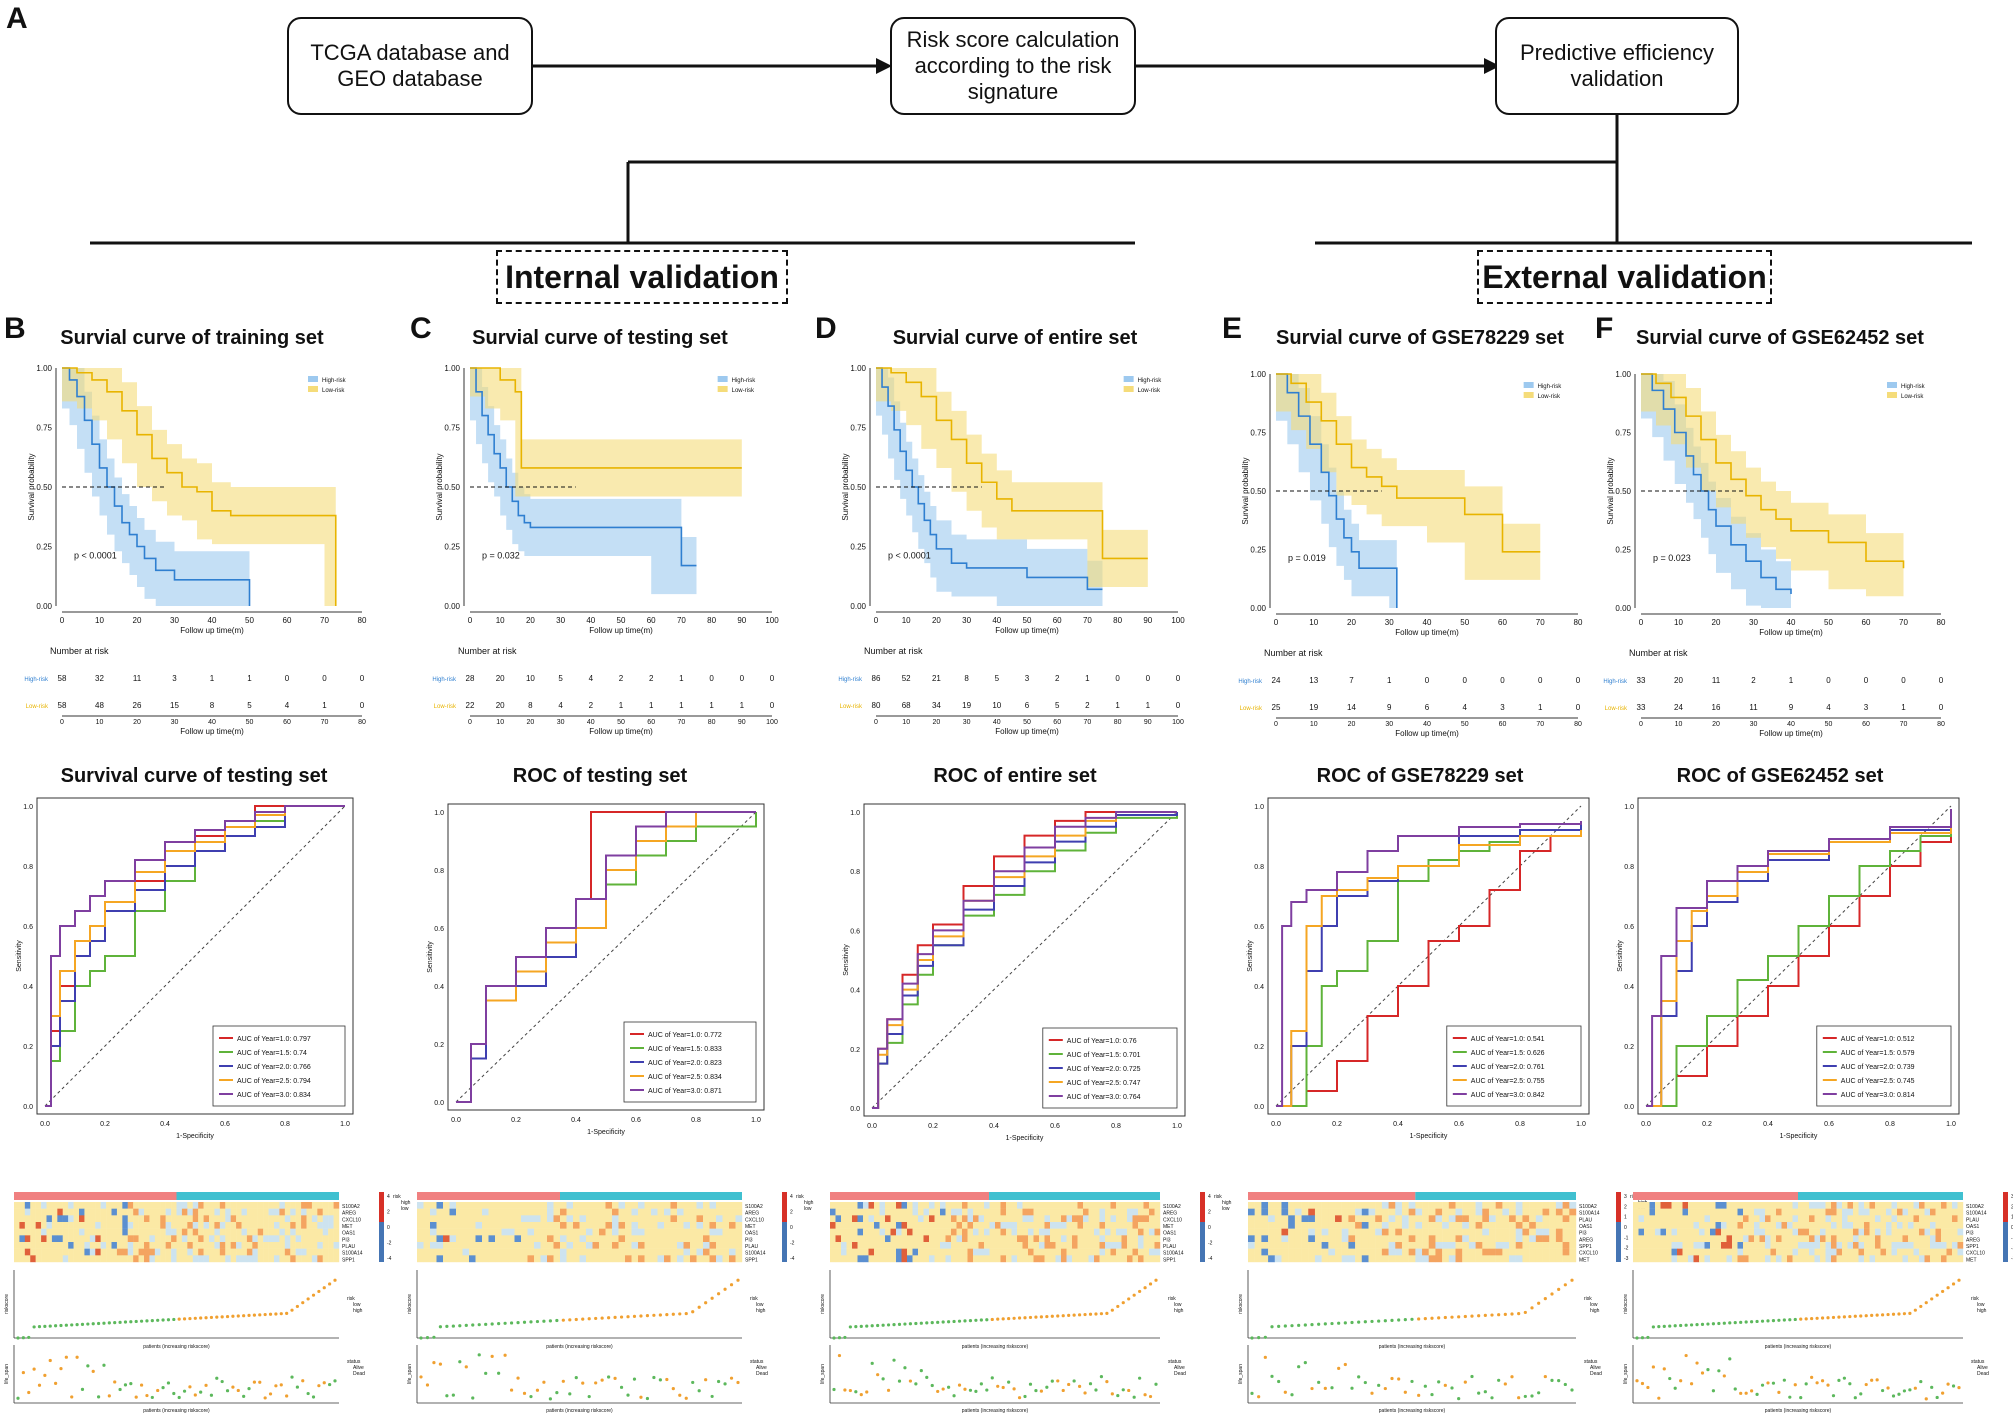 This screenshot has width=2013, height=1415. What do you see at coordinates (1258, 608) in the screenshot?
I see `y-tick-label: 0.00` at bounding box center [1258, 608].